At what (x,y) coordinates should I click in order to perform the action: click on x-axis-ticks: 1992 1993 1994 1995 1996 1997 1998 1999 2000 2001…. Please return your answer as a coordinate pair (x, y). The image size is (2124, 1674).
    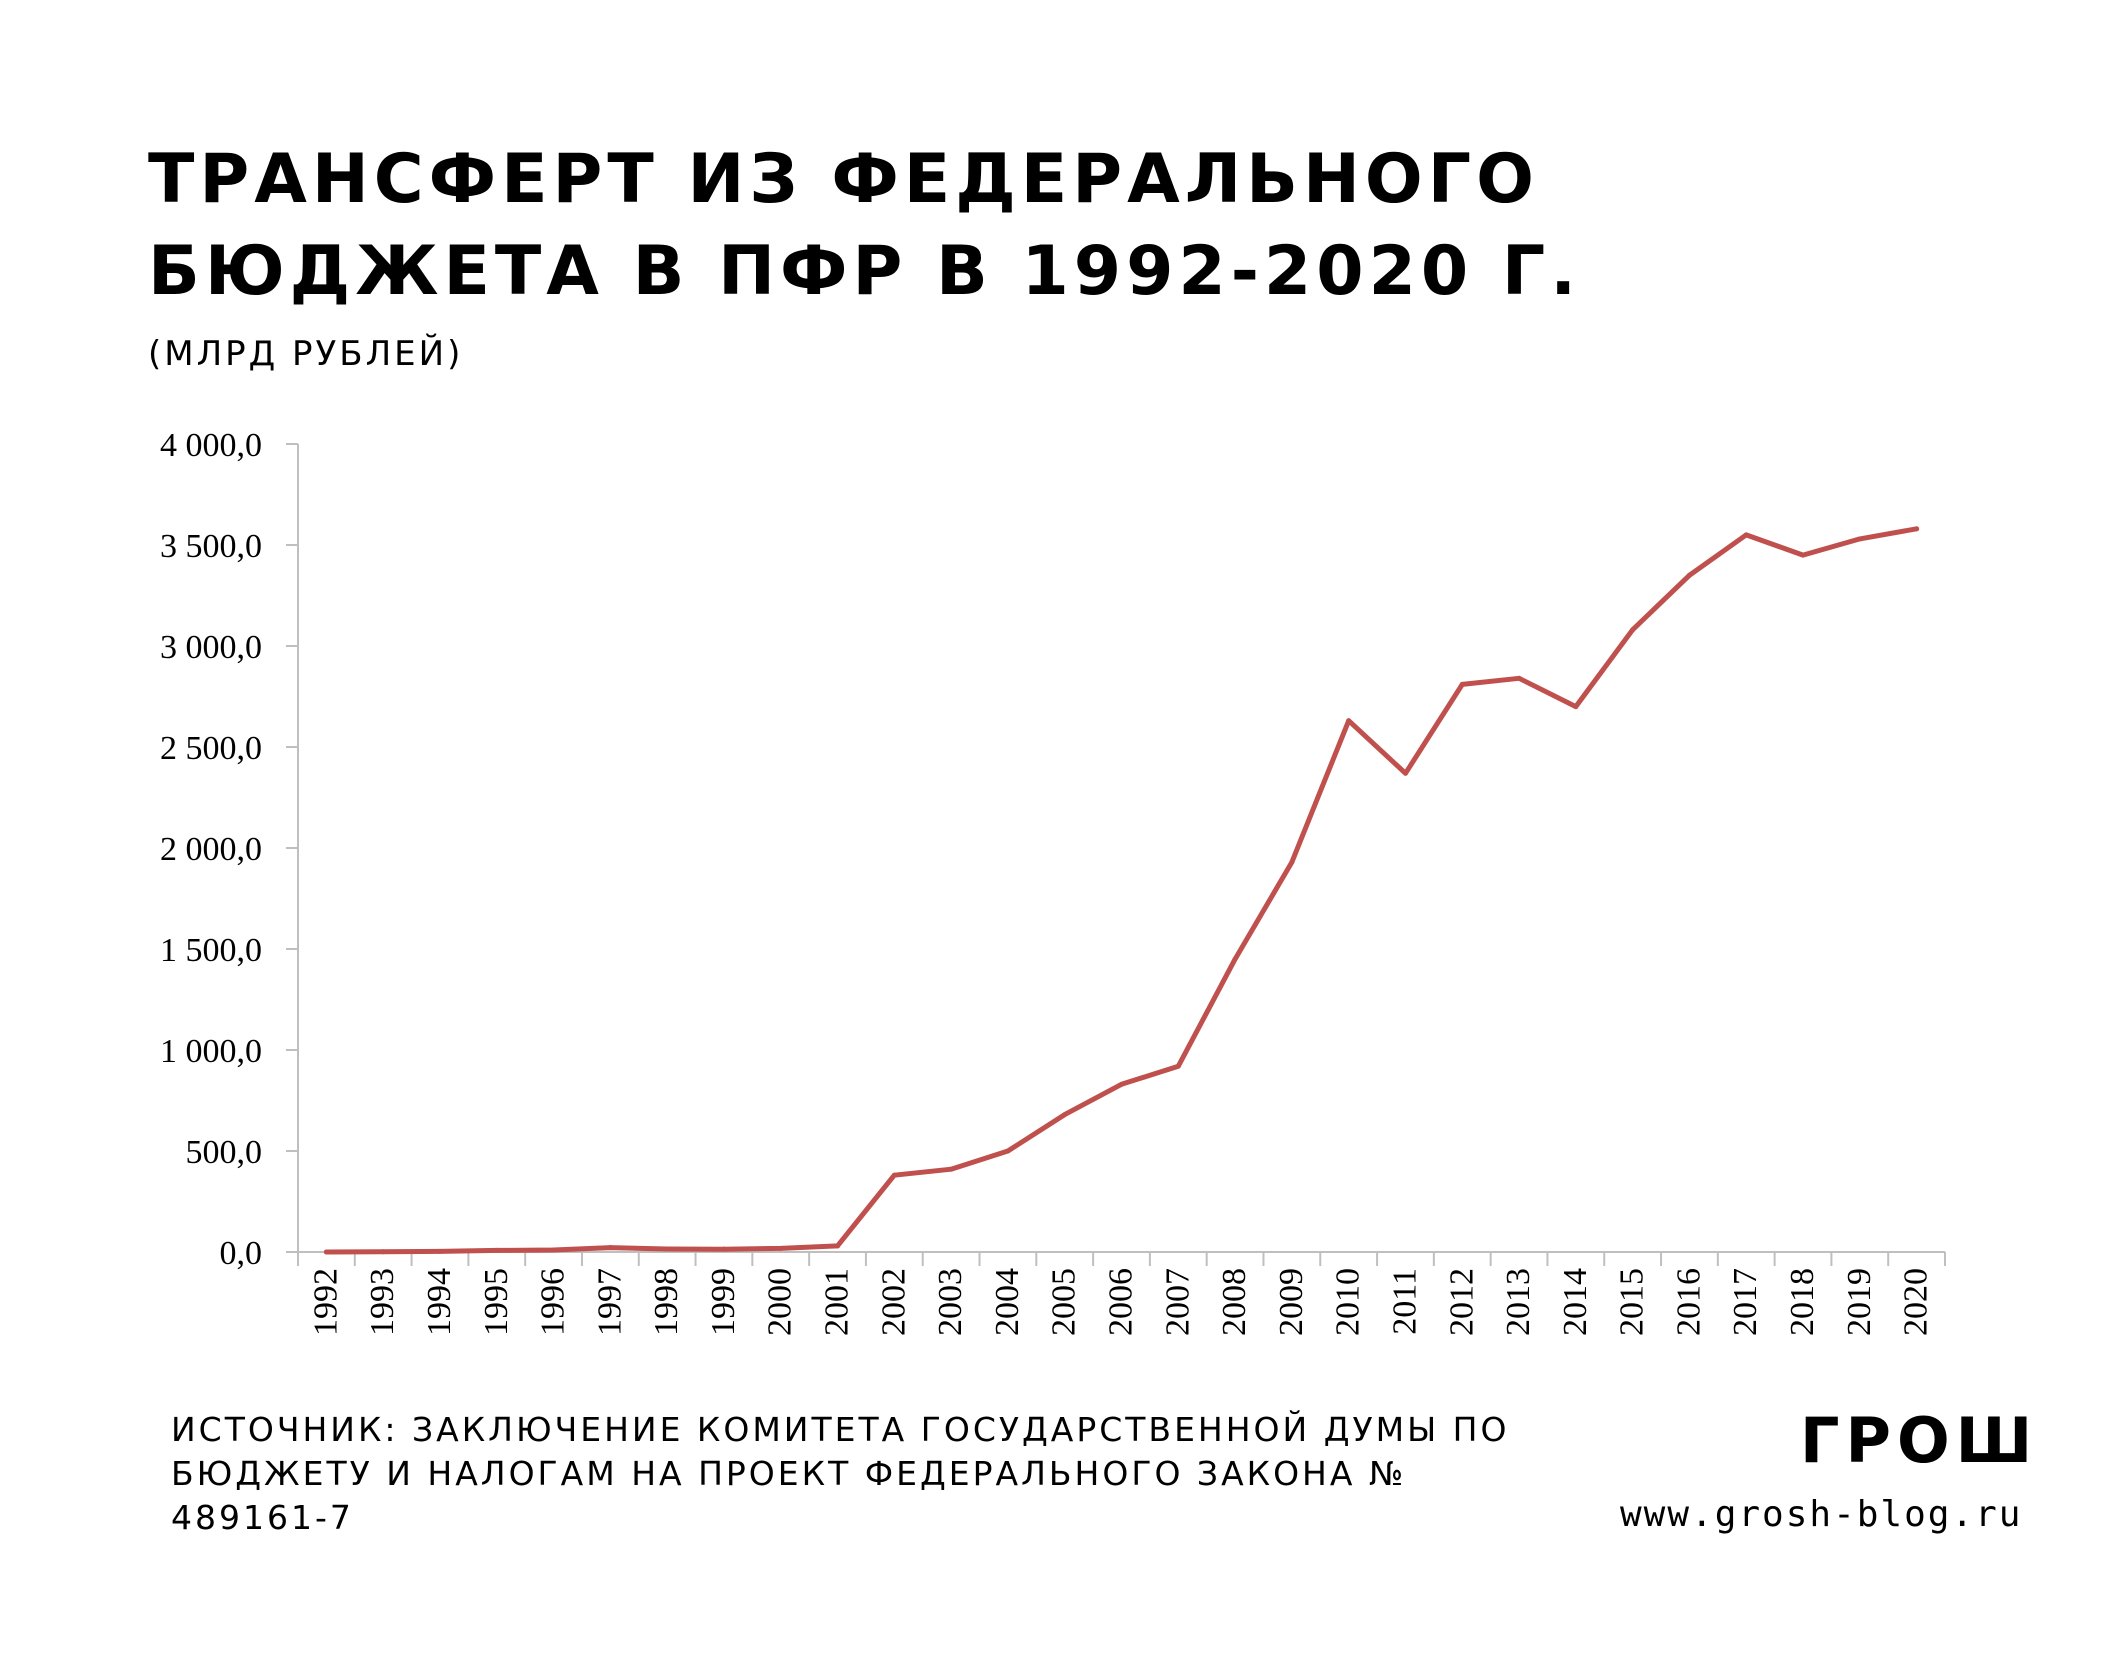
    Looking at the image, I should click on (1121, 1294).